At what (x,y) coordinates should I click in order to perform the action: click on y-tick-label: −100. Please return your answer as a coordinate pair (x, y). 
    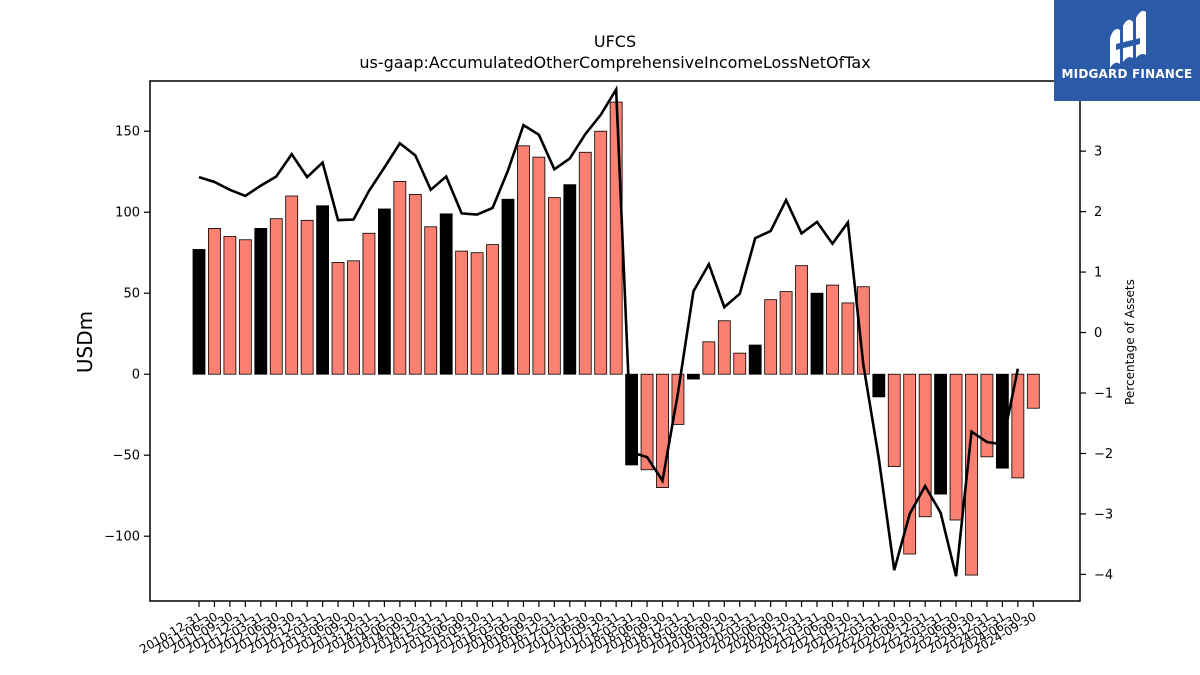
    Looking at the image, I should click on (122, 537).